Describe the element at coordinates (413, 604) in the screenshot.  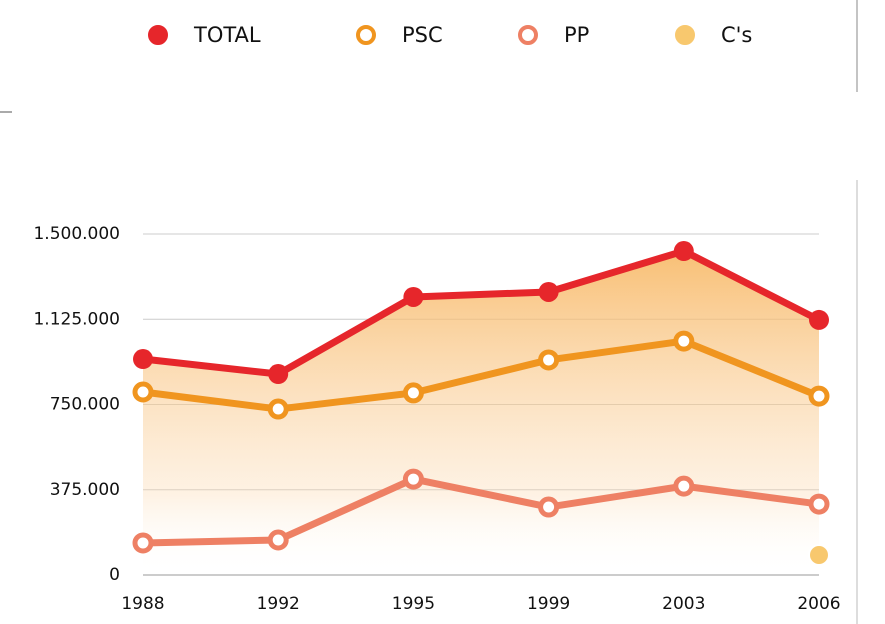
I see `x-tick-label: 1995` at that location.